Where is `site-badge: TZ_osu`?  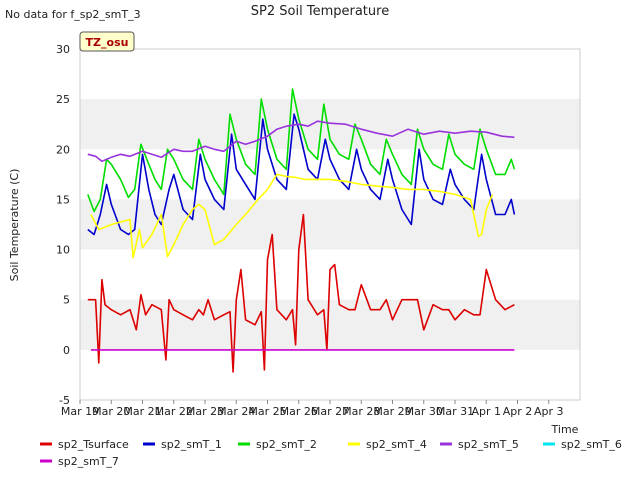 site-badge: TZ_osu is located at coordinates (107, 41).